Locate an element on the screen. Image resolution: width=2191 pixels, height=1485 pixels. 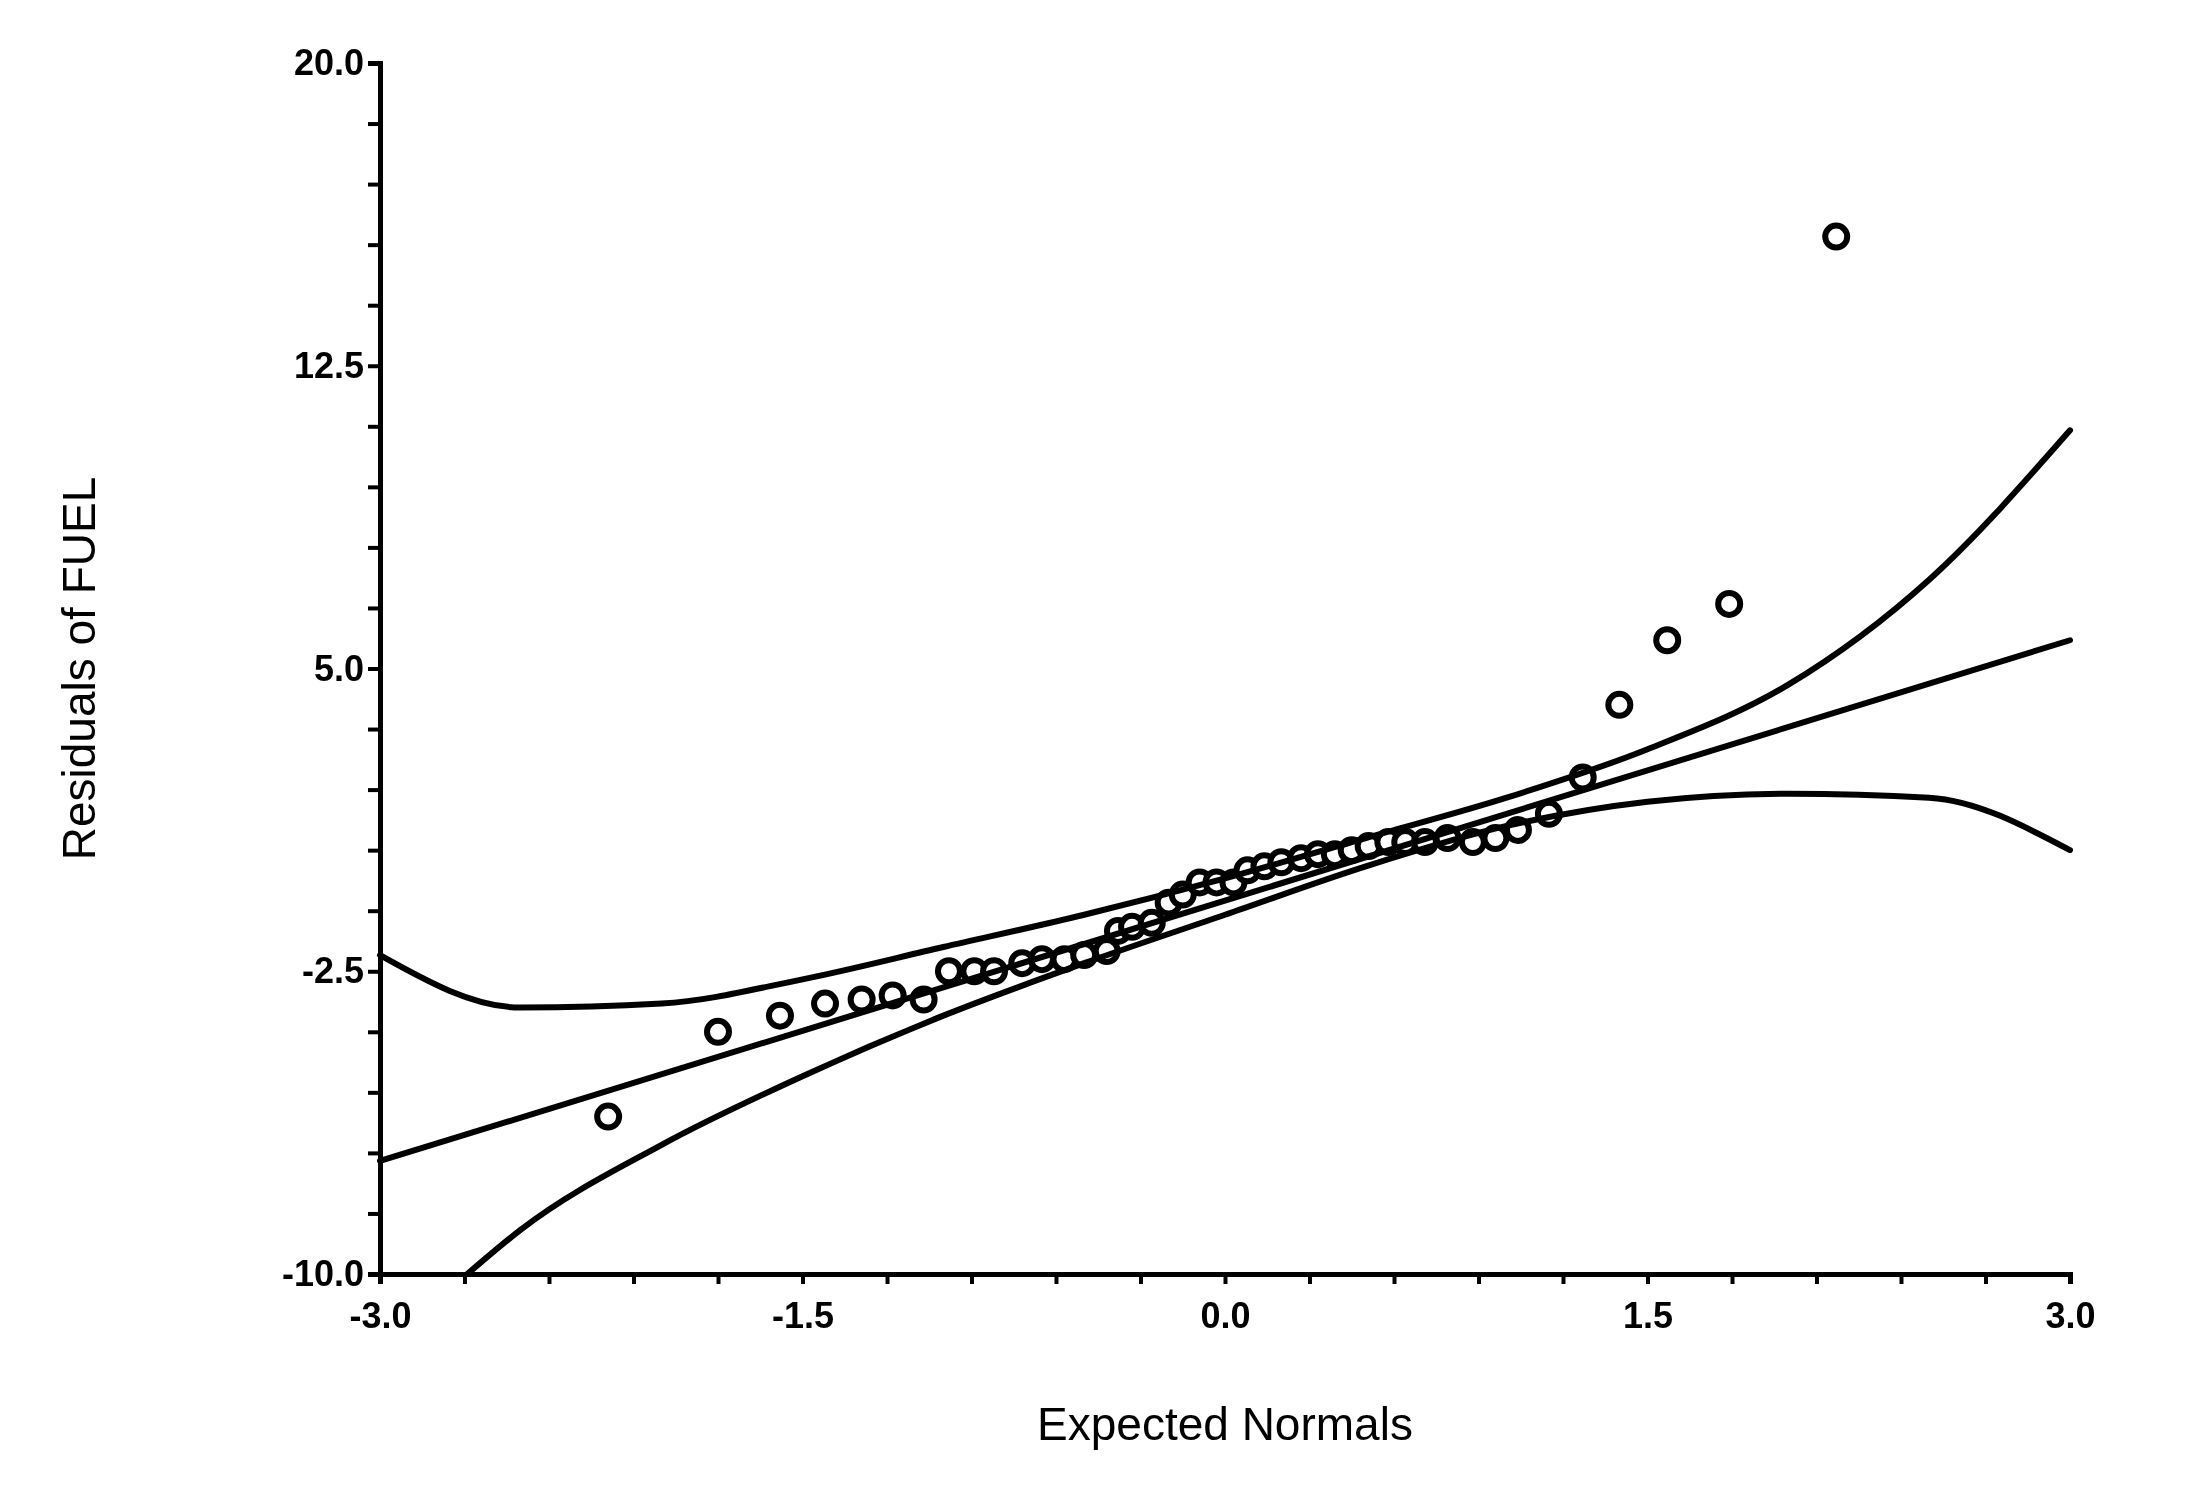
y-tick-label: -10.0 is located at coordinates (322, 1274).